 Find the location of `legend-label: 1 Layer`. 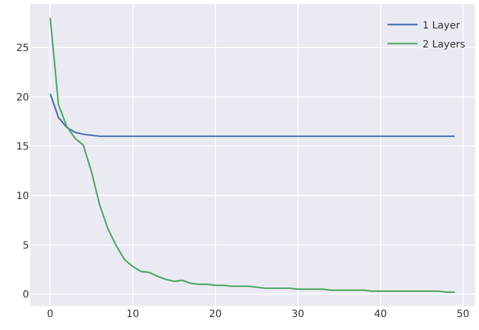

legend-label: 1 Layer is located at coordinates (441, 26).